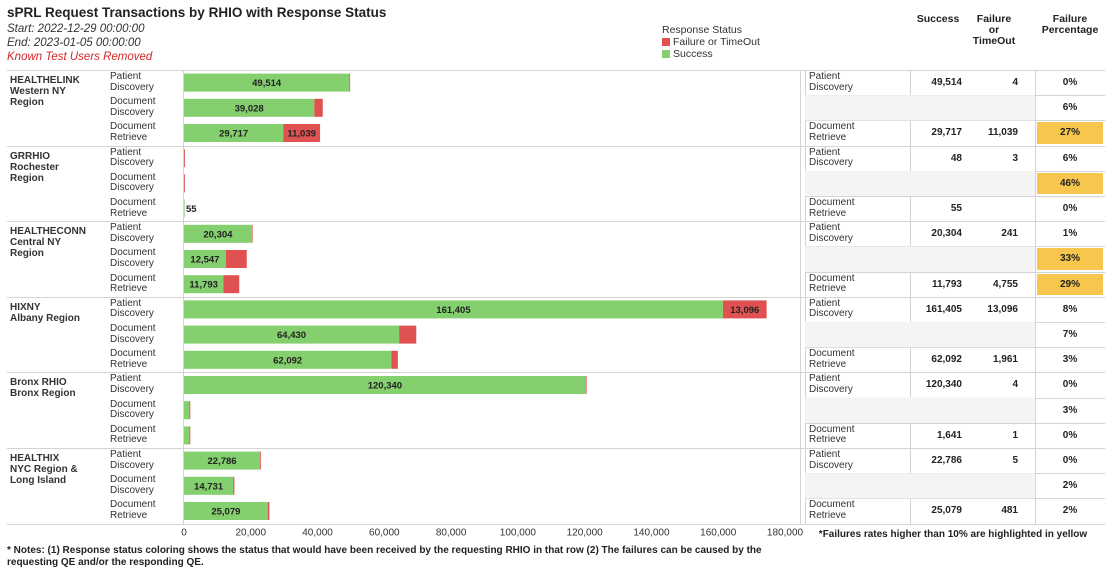 The image size is (1105, 574). I want to click on x-tick-label: 140,000, so click(651, 533).